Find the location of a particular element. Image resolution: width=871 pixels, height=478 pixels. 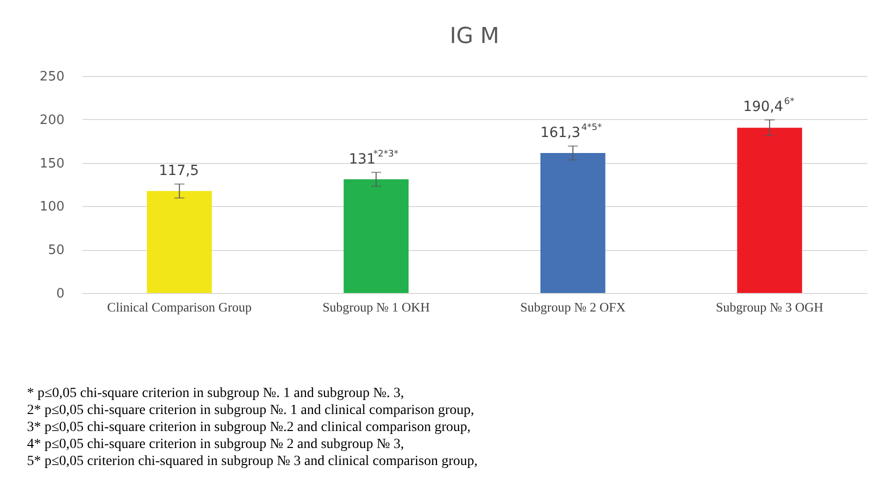

y-tick-label: 250 is located at coordinates (52, 77).